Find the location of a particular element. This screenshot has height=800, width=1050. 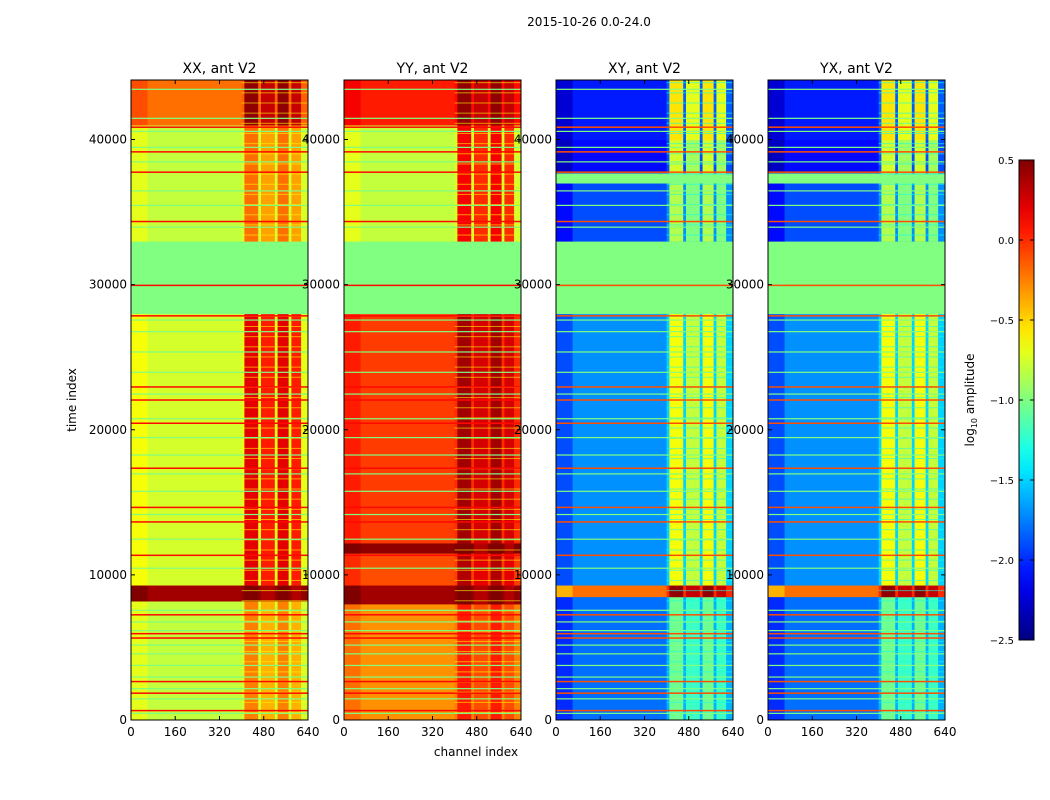

y-tick-label: 10000 is located at coordinates (321, 575).